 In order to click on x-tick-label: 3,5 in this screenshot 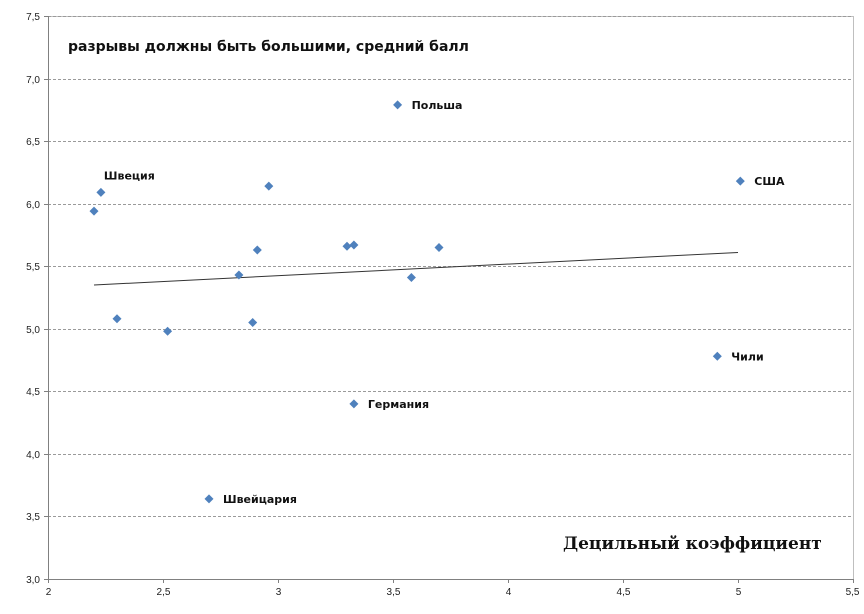, I will do `click(394, 592)`.